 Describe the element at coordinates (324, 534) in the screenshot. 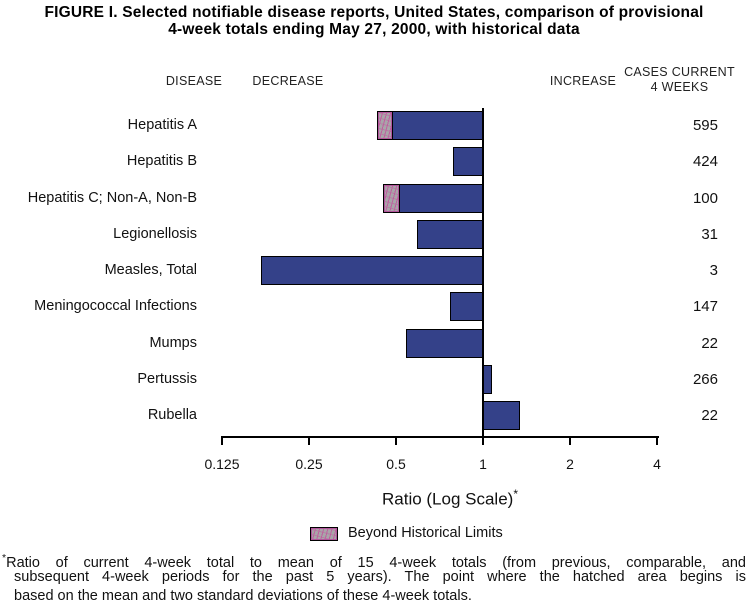

I see `legend-swatch-beyond-historical-limits` at that location.